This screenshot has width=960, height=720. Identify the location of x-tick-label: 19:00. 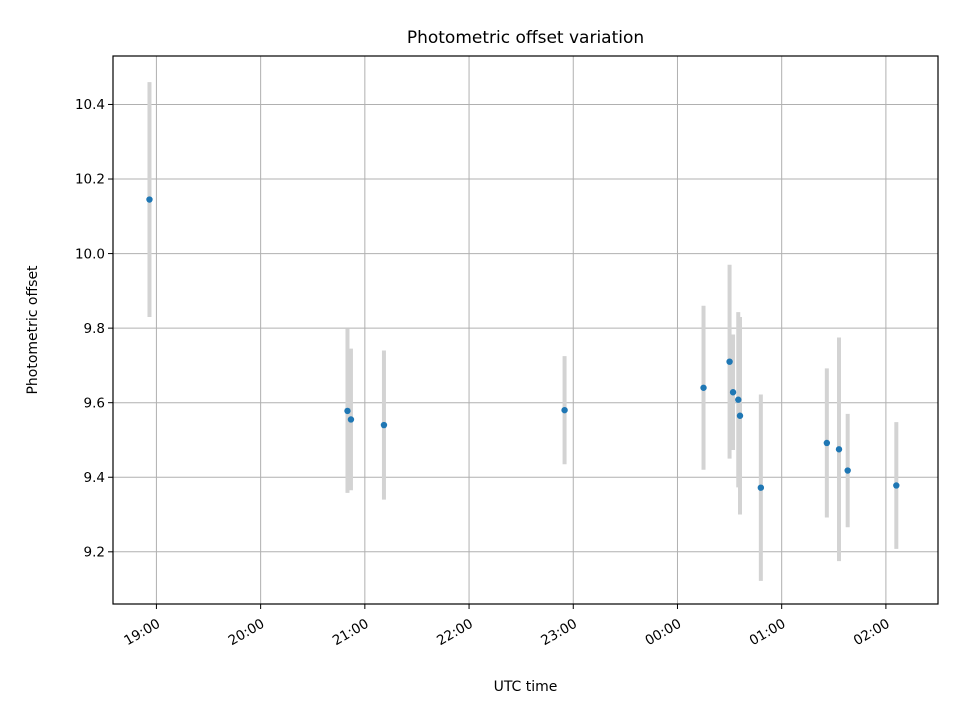
(142, 632).